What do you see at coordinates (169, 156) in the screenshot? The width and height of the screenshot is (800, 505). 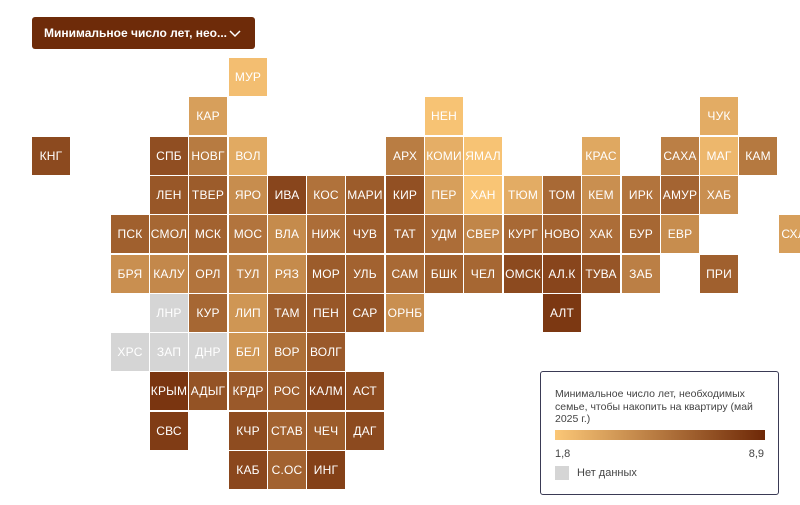 I see `region-tile: СПБ` at bounding box center [169, 156].